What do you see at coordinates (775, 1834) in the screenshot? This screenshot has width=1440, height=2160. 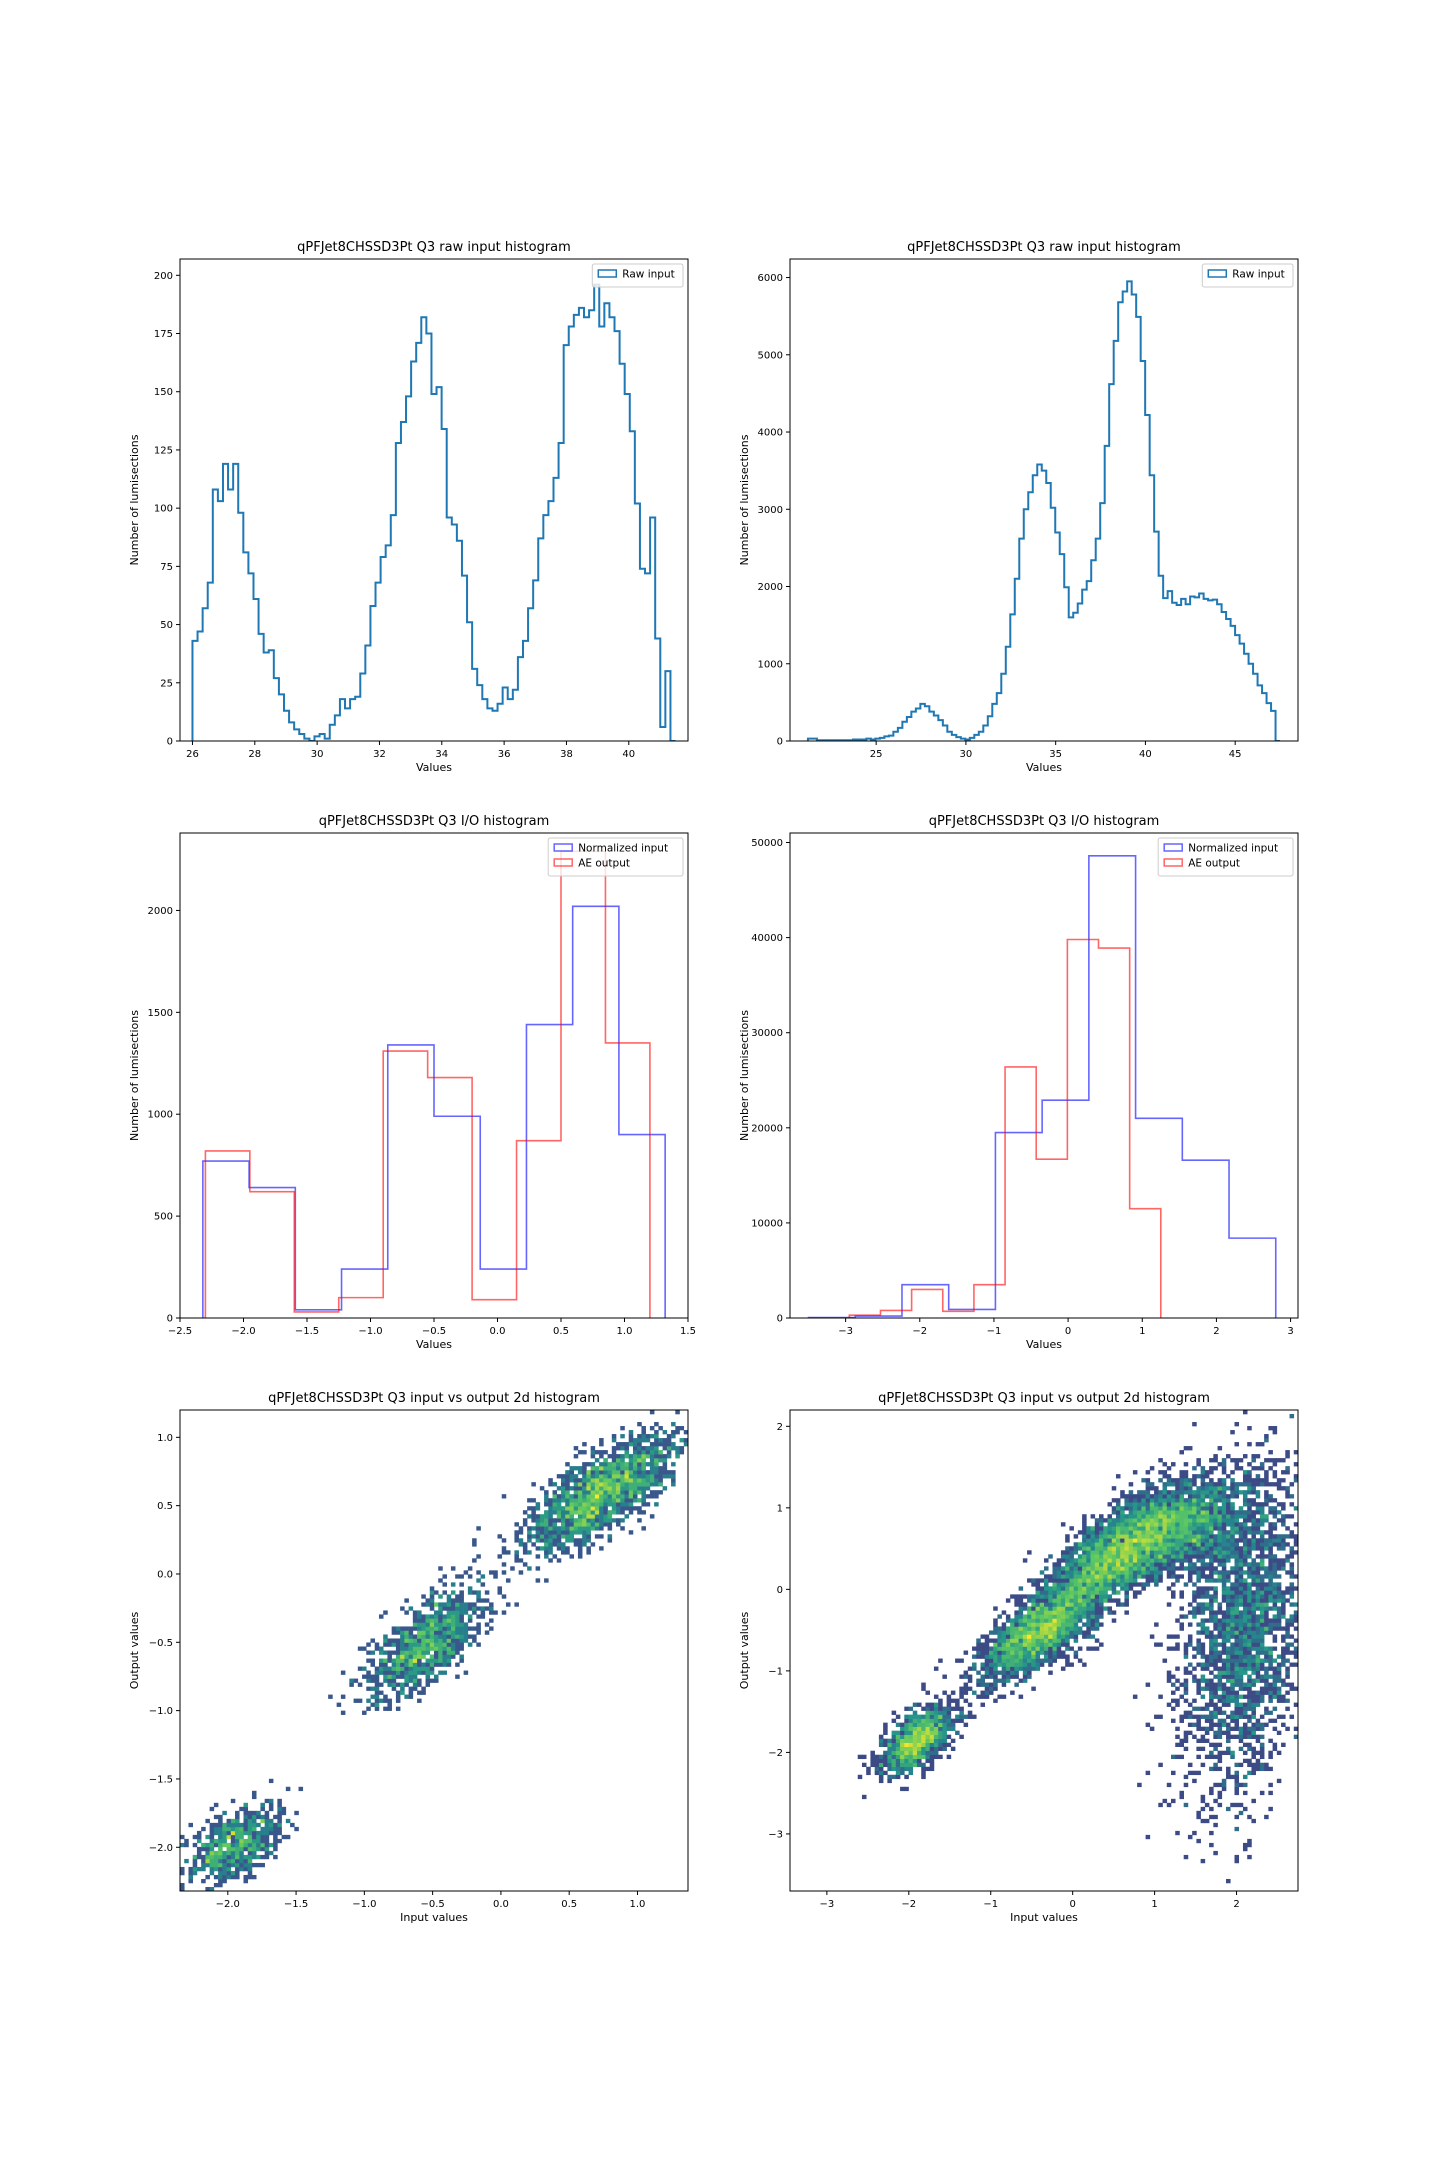 I see `y-tick-label: −3` at bounding box center [775, 1834].